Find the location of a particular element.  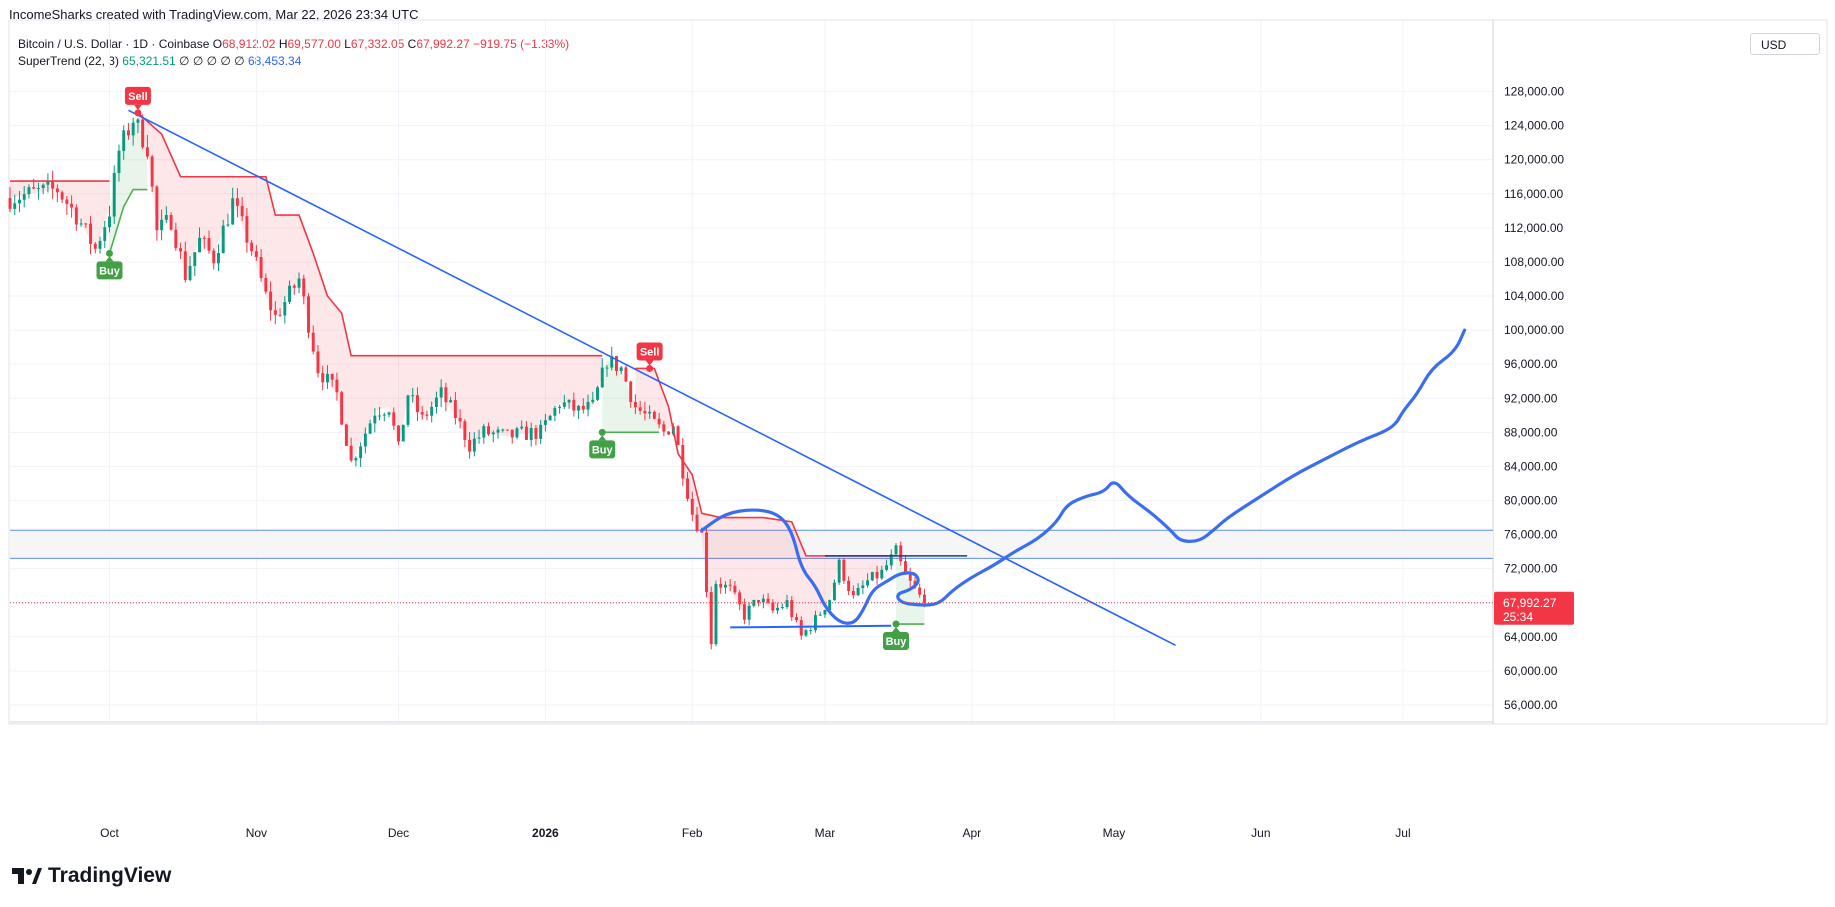

low-label: L is located at coordinates (347, 44).